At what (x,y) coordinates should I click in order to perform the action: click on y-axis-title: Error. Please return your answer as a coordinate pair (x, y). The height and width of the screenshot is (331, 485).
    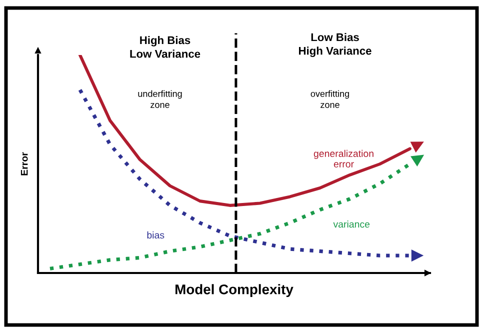
    Looking at the image, I should click on (24, 164).